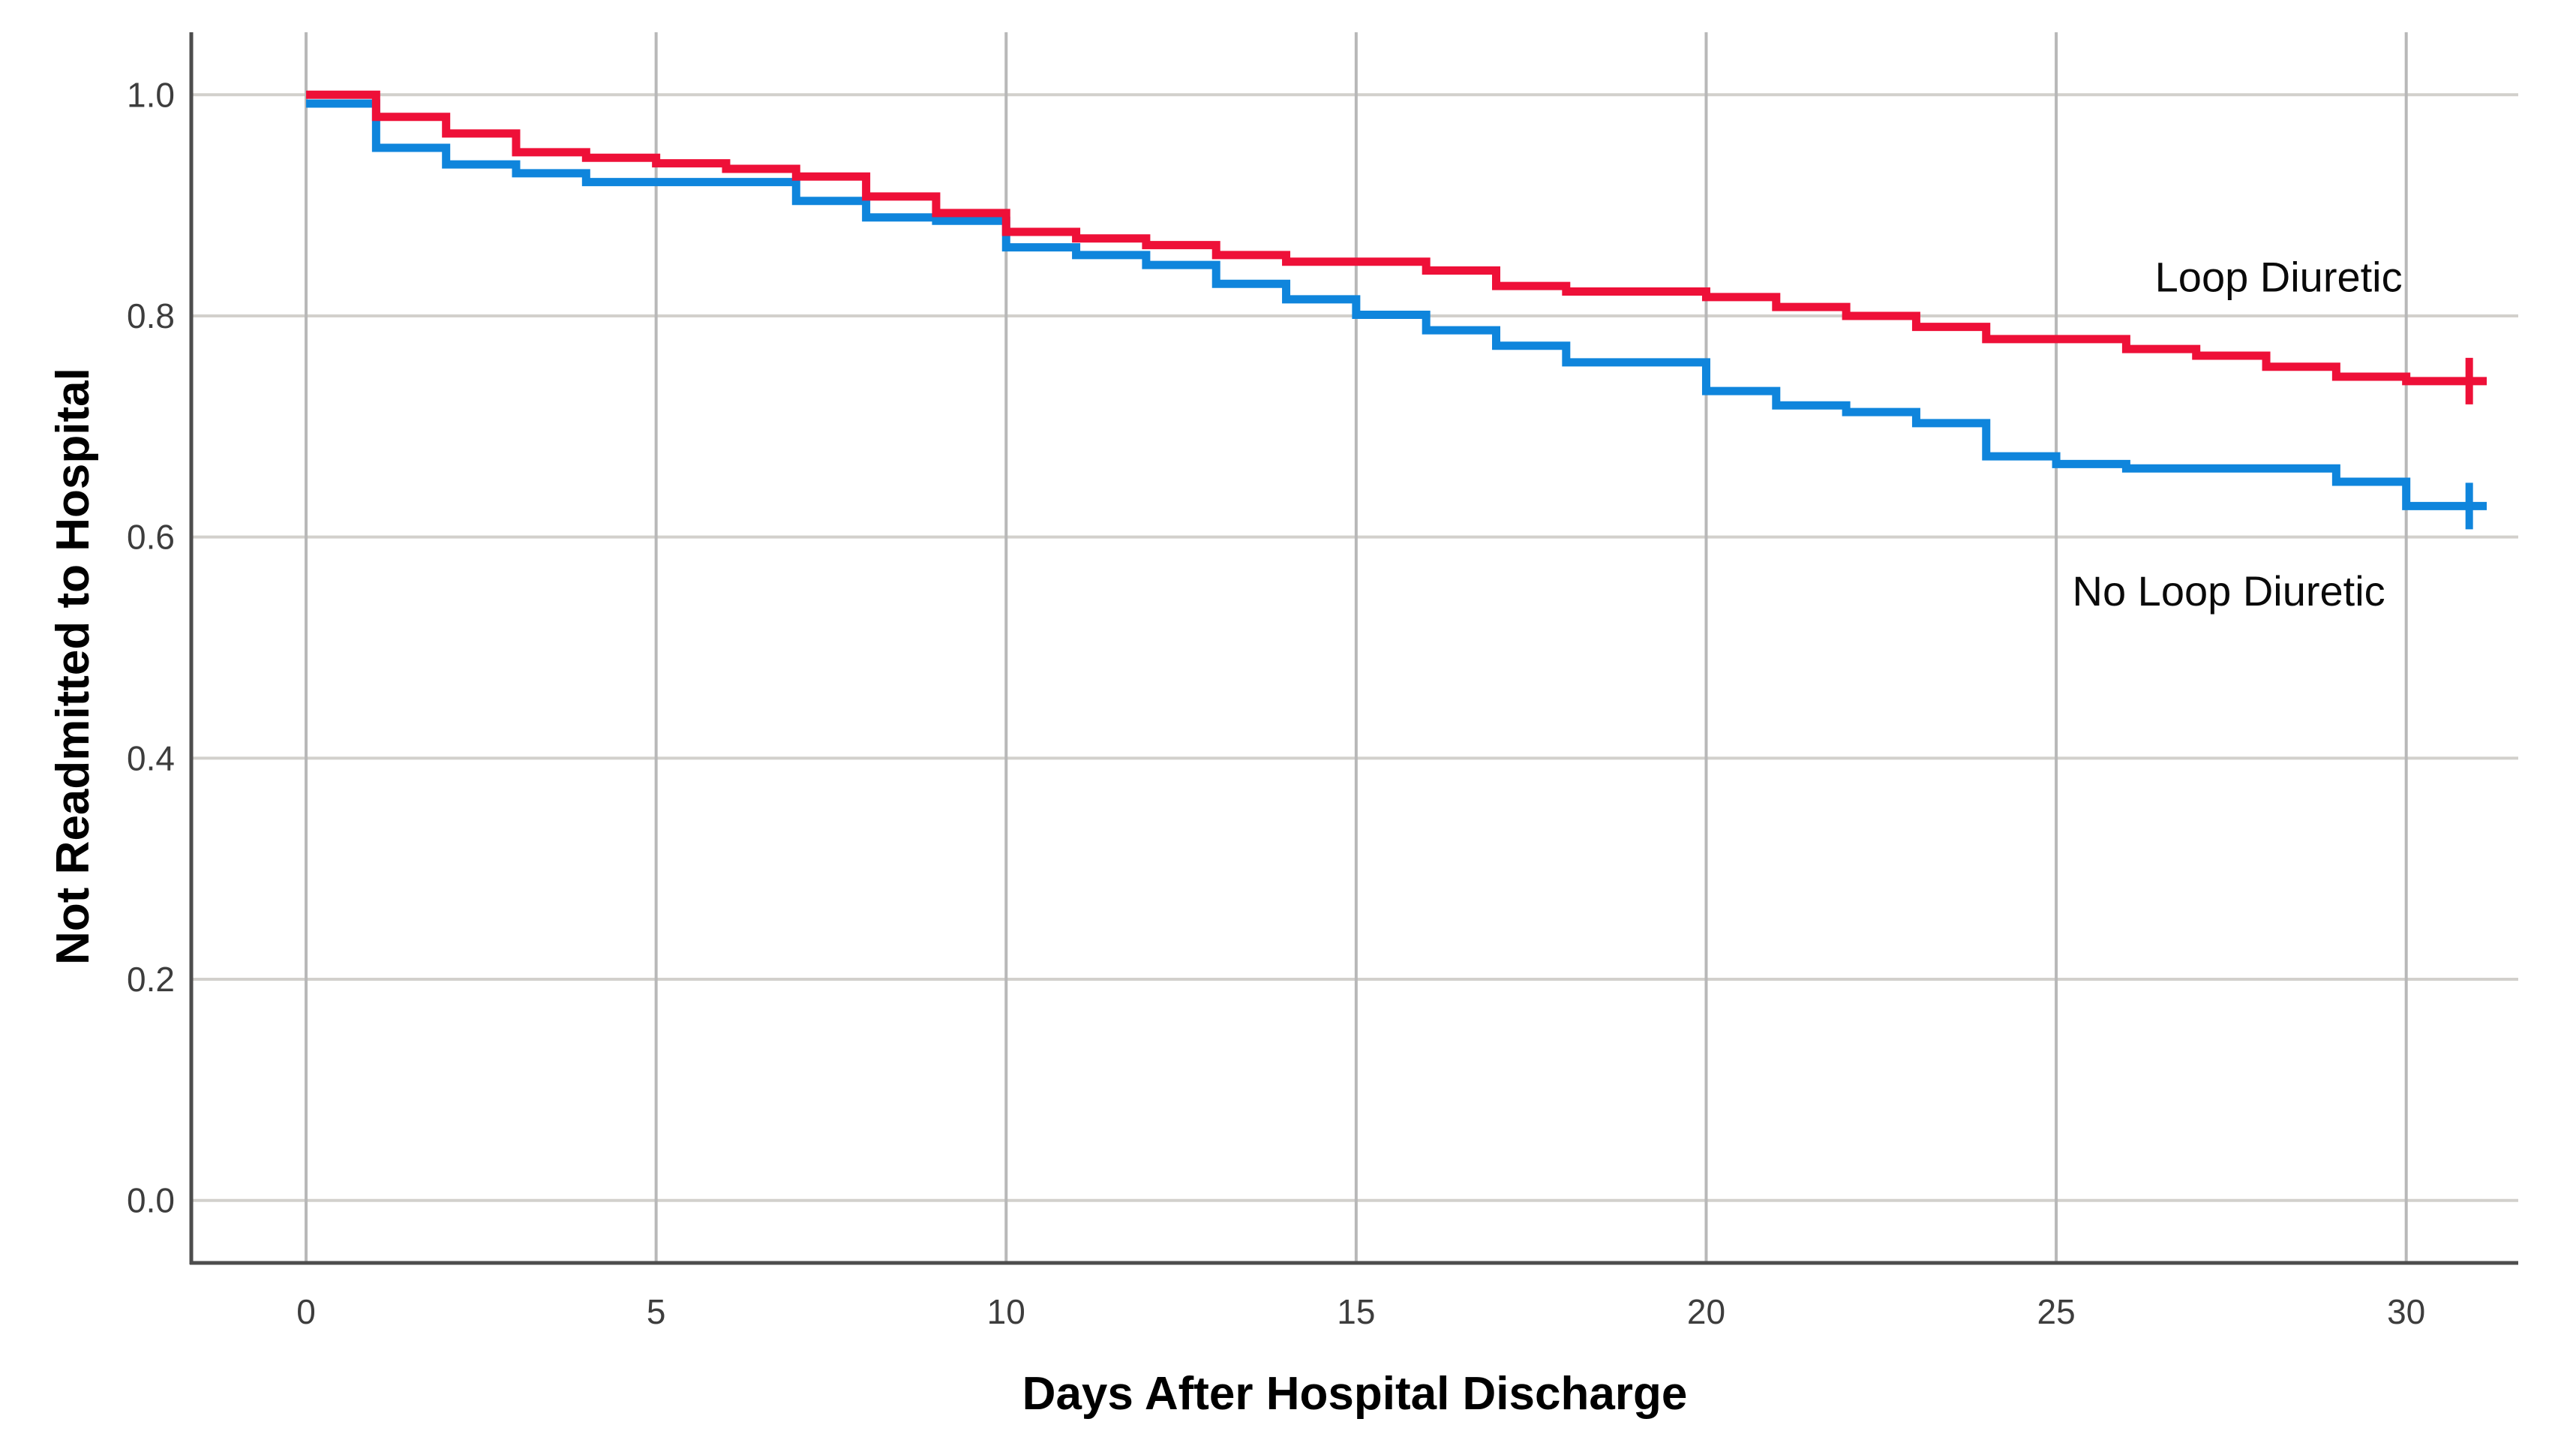 The image size is (2576, 1446). What do you see at coordinates (2279, 277) in the screenshot?
I see `curve-label-loop-diuretic: Loop Diuretic` at bounding box center [2279, 277].